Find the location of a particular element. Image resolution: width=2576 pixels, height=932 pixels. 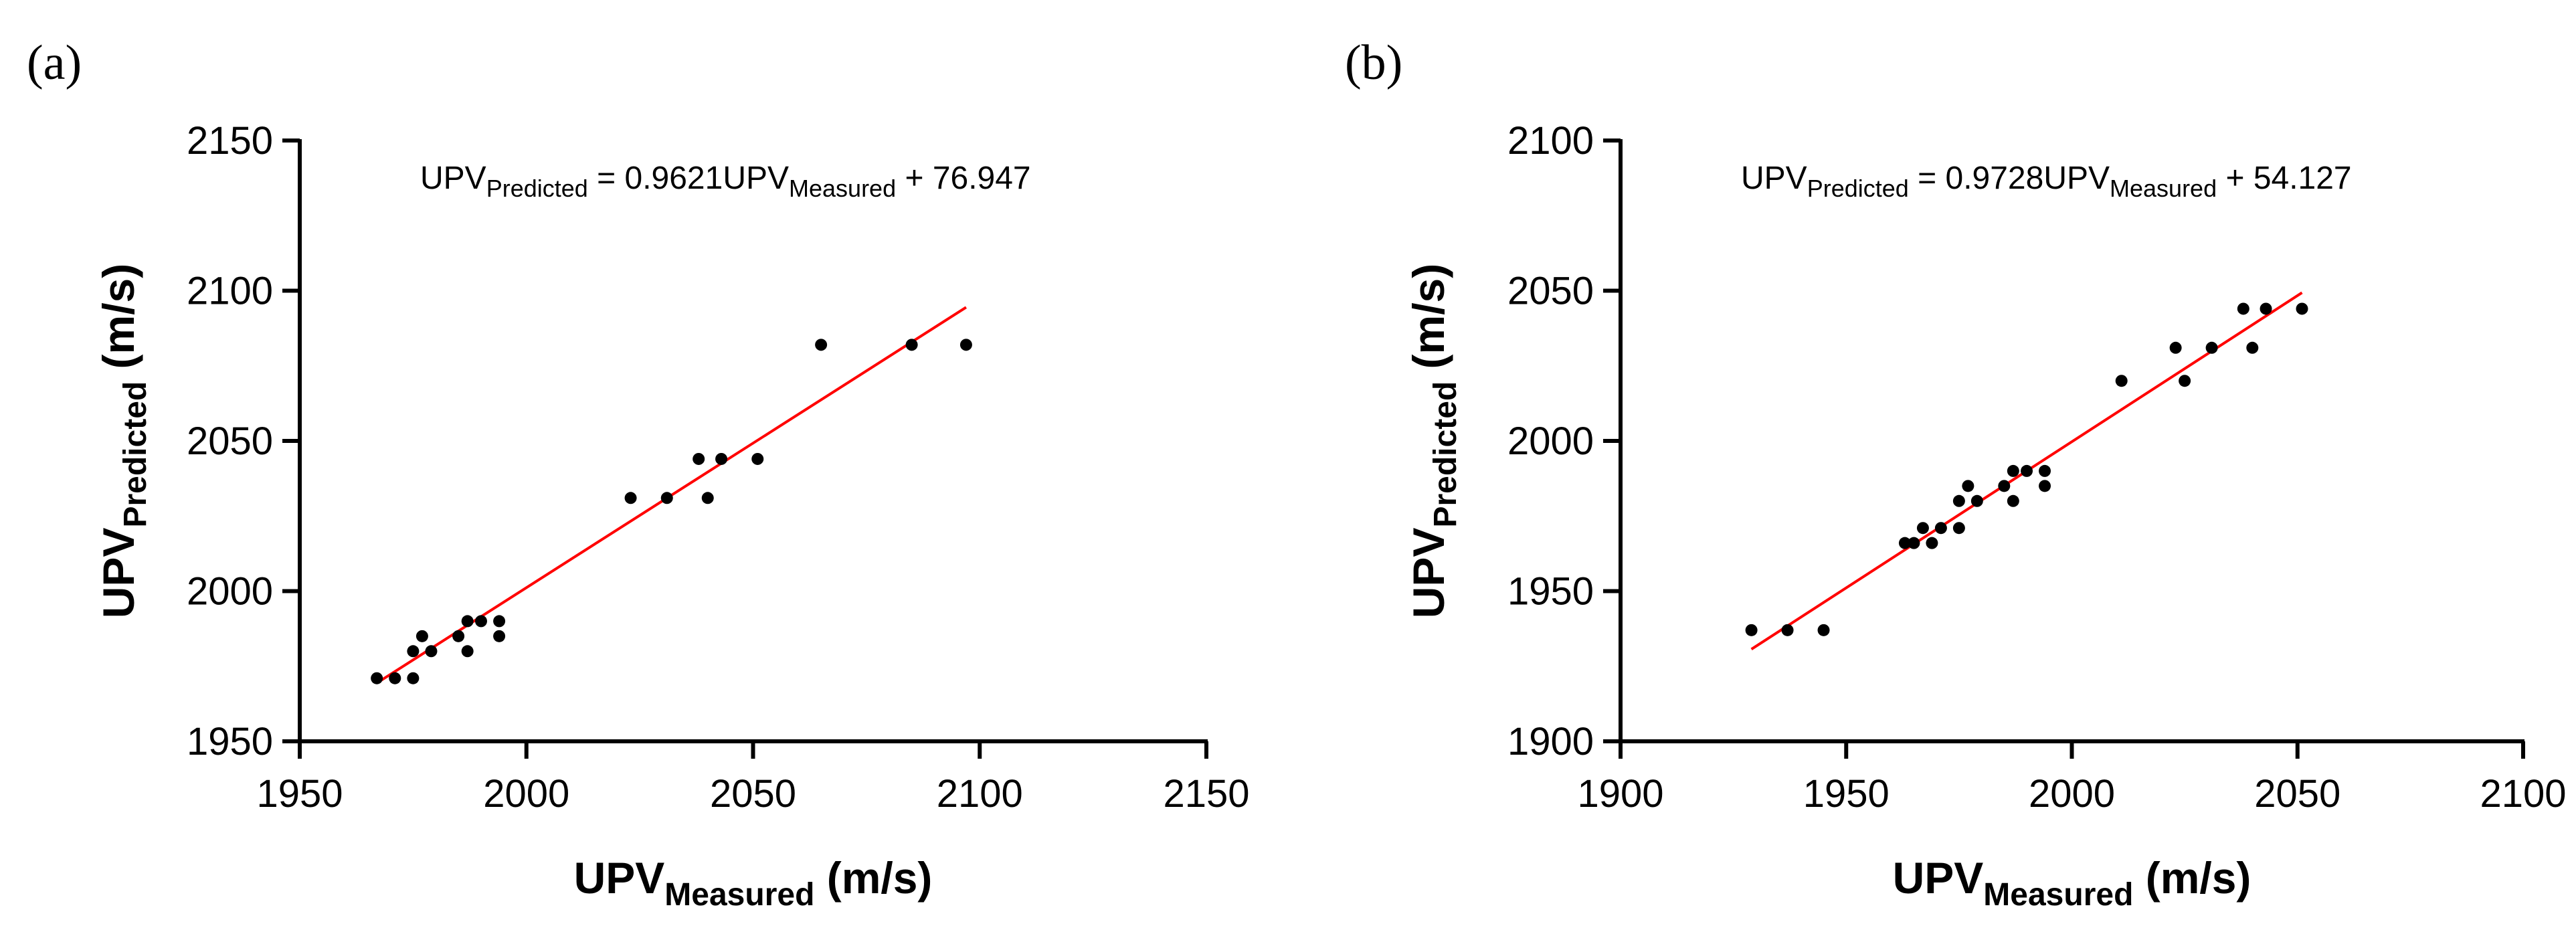

equation-intercept: + 76.947 is located at coordinates (963, 179).